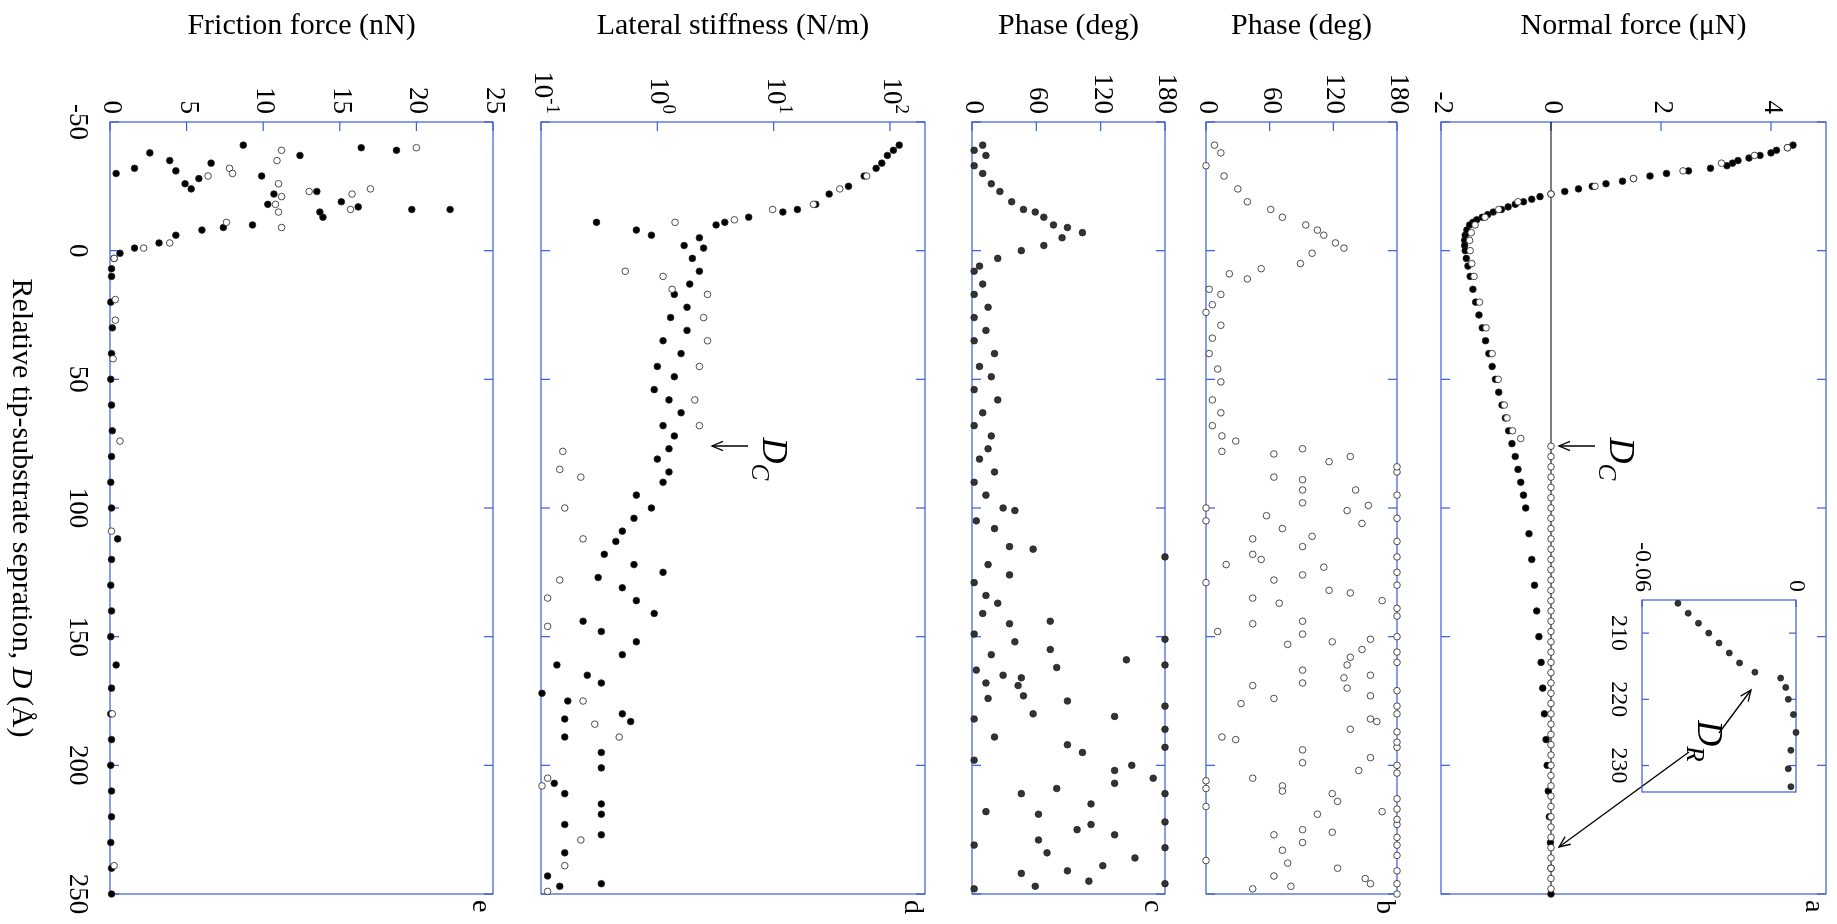  Describe the element at coordinates (78, 765) in the screenshot. I see `y-tick-label: 200` at that location.